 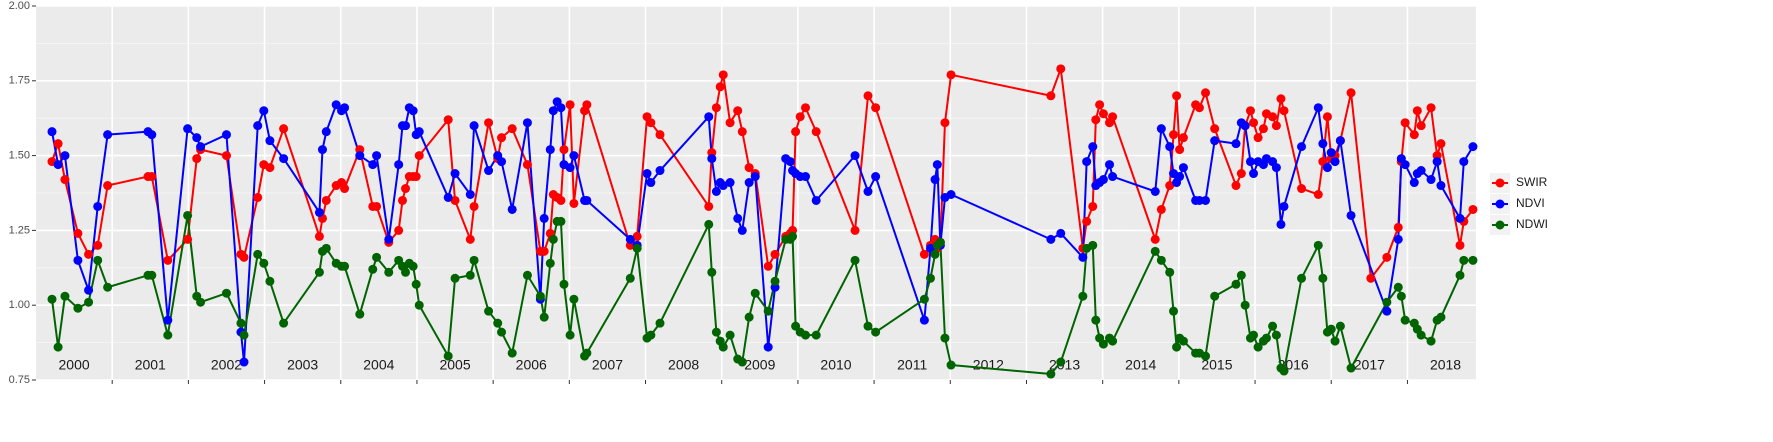 I want to click on year-label: 2003, so click(x=302, y=365).